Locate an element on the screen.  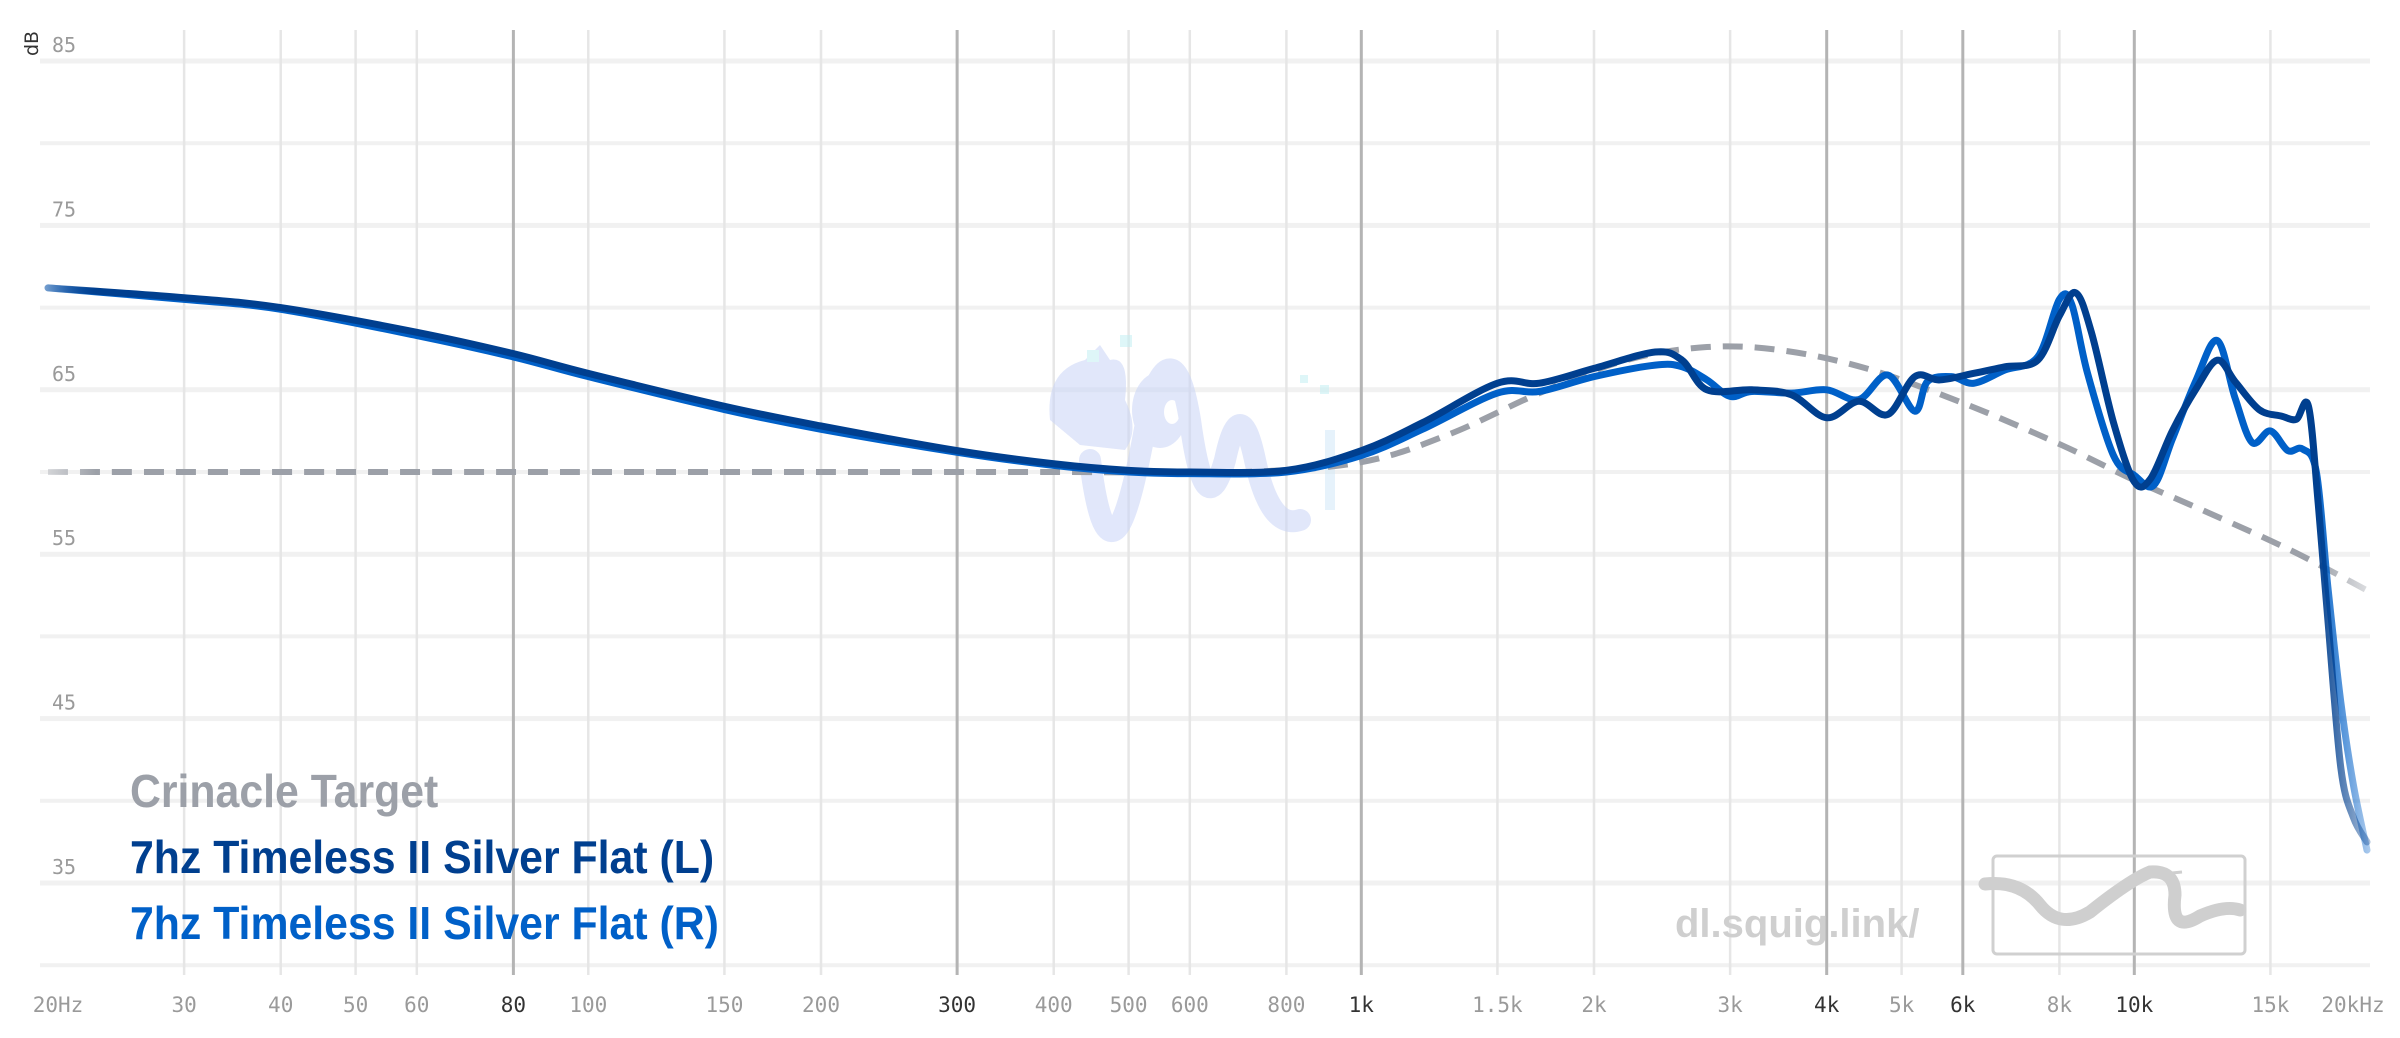
y-tick-label: 75 is located at coordinates (64, 209).